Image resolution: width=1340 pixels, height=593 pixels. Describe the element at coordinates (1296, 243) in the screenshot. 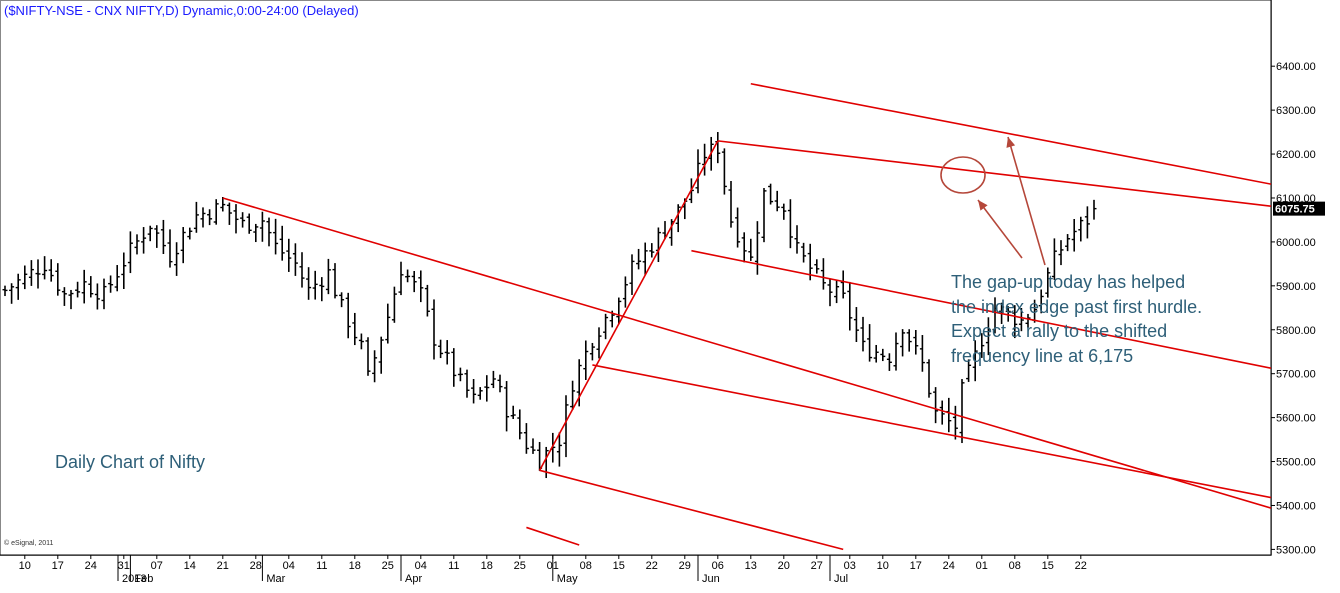

I see `y-tick-label: 6000.00` at that location.